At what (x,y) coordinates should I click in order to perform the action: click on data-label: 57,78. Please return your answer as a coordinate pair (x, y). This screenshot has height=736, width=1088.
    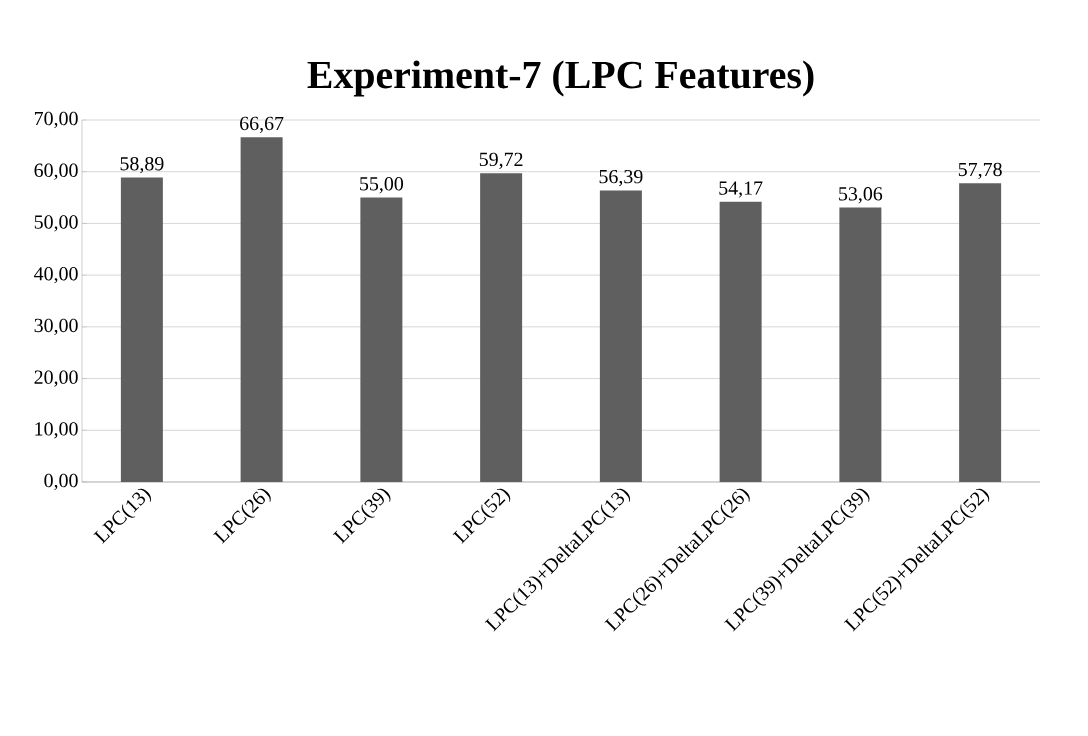
    Looking at the image, I should click on (980, 171).